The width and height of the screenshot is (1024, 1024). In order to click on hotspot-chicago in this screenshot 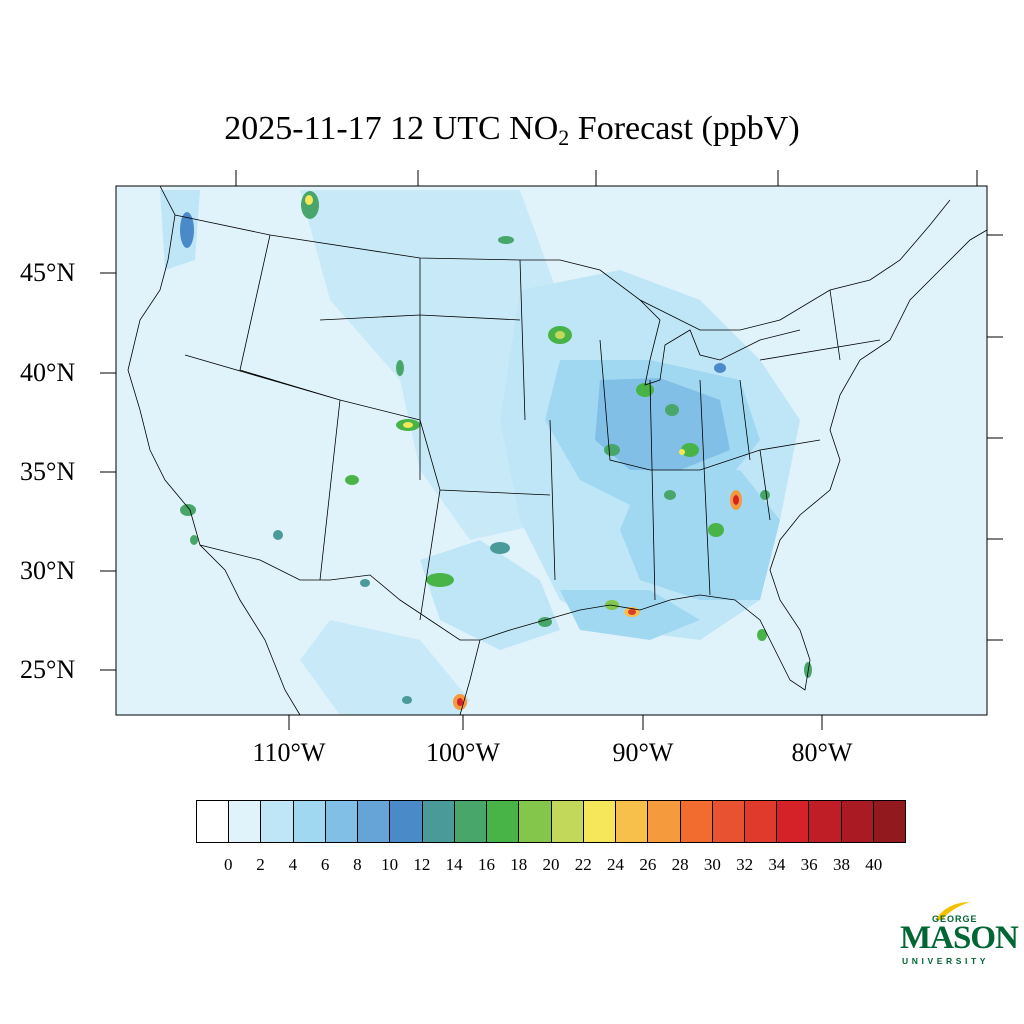, I will do `click(645, 390)`.